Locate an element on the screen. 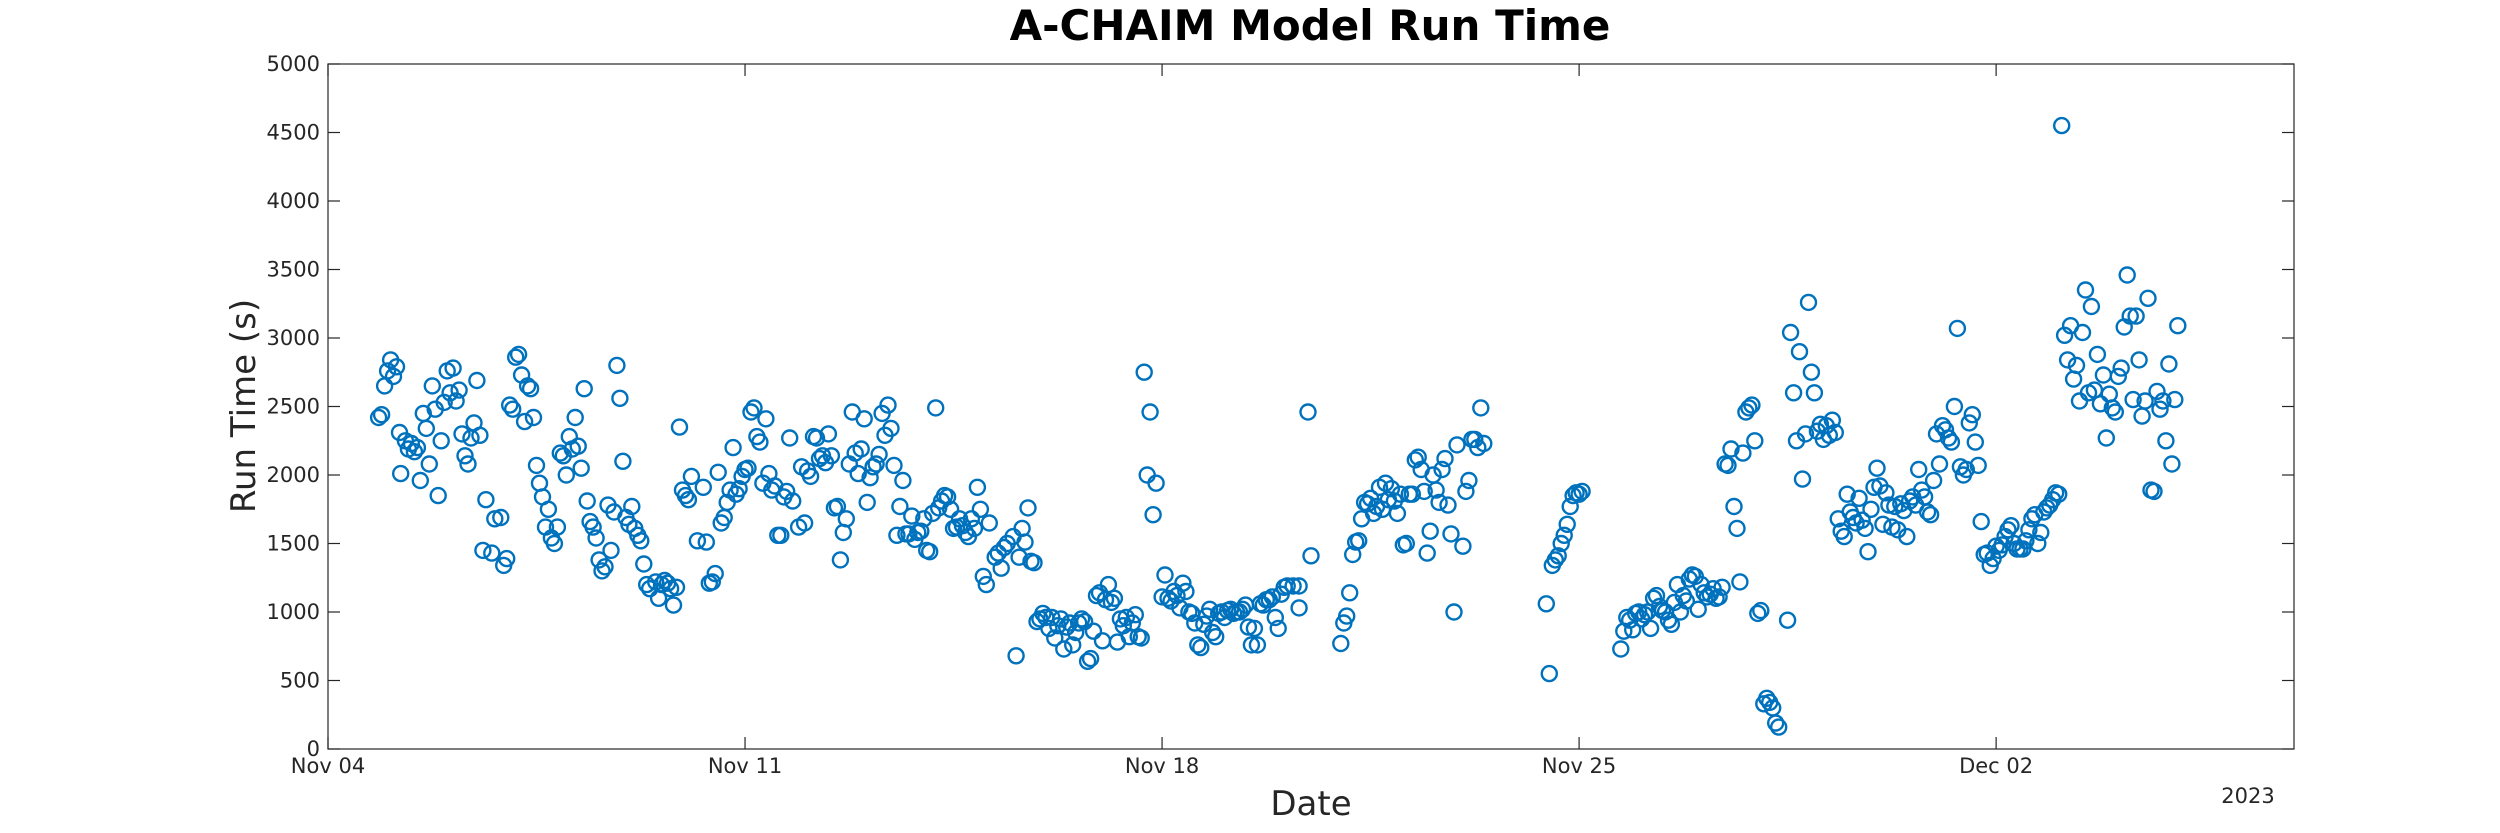 The width and height of the screenshot is (2500, 833). x-tick-label: Nov 04 is located at coordinates (328, 766).